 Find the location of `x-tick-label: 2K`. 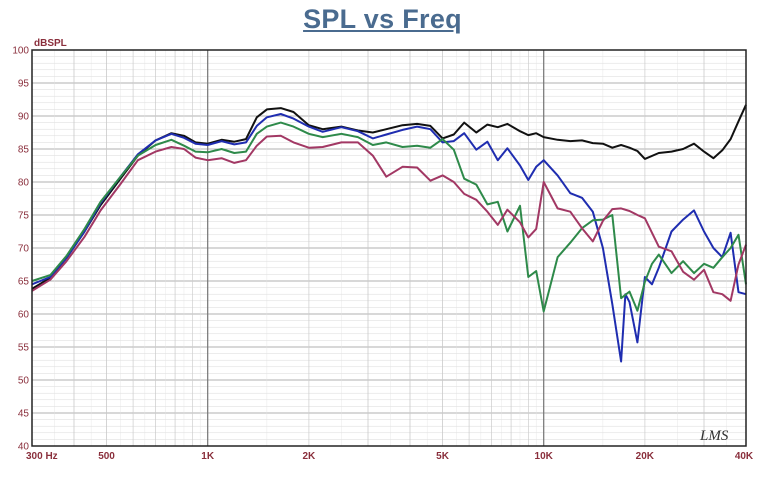

x-tick-label: 2K is located at coordinates (309, 456).